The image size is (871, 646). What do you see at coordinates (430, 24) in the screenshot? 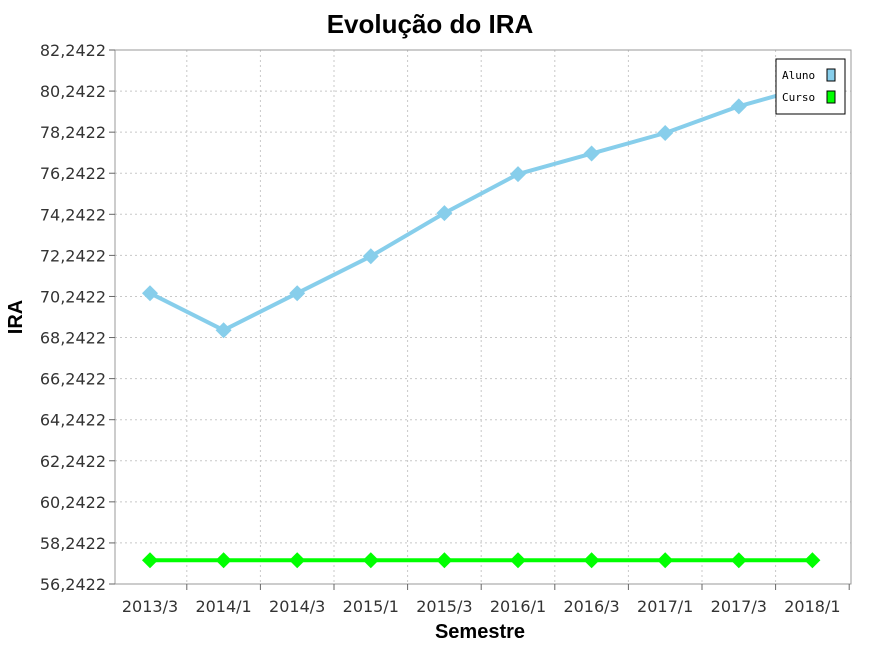
I see `chart-title: Evolução do IRA` at bounding box center [430, 24].